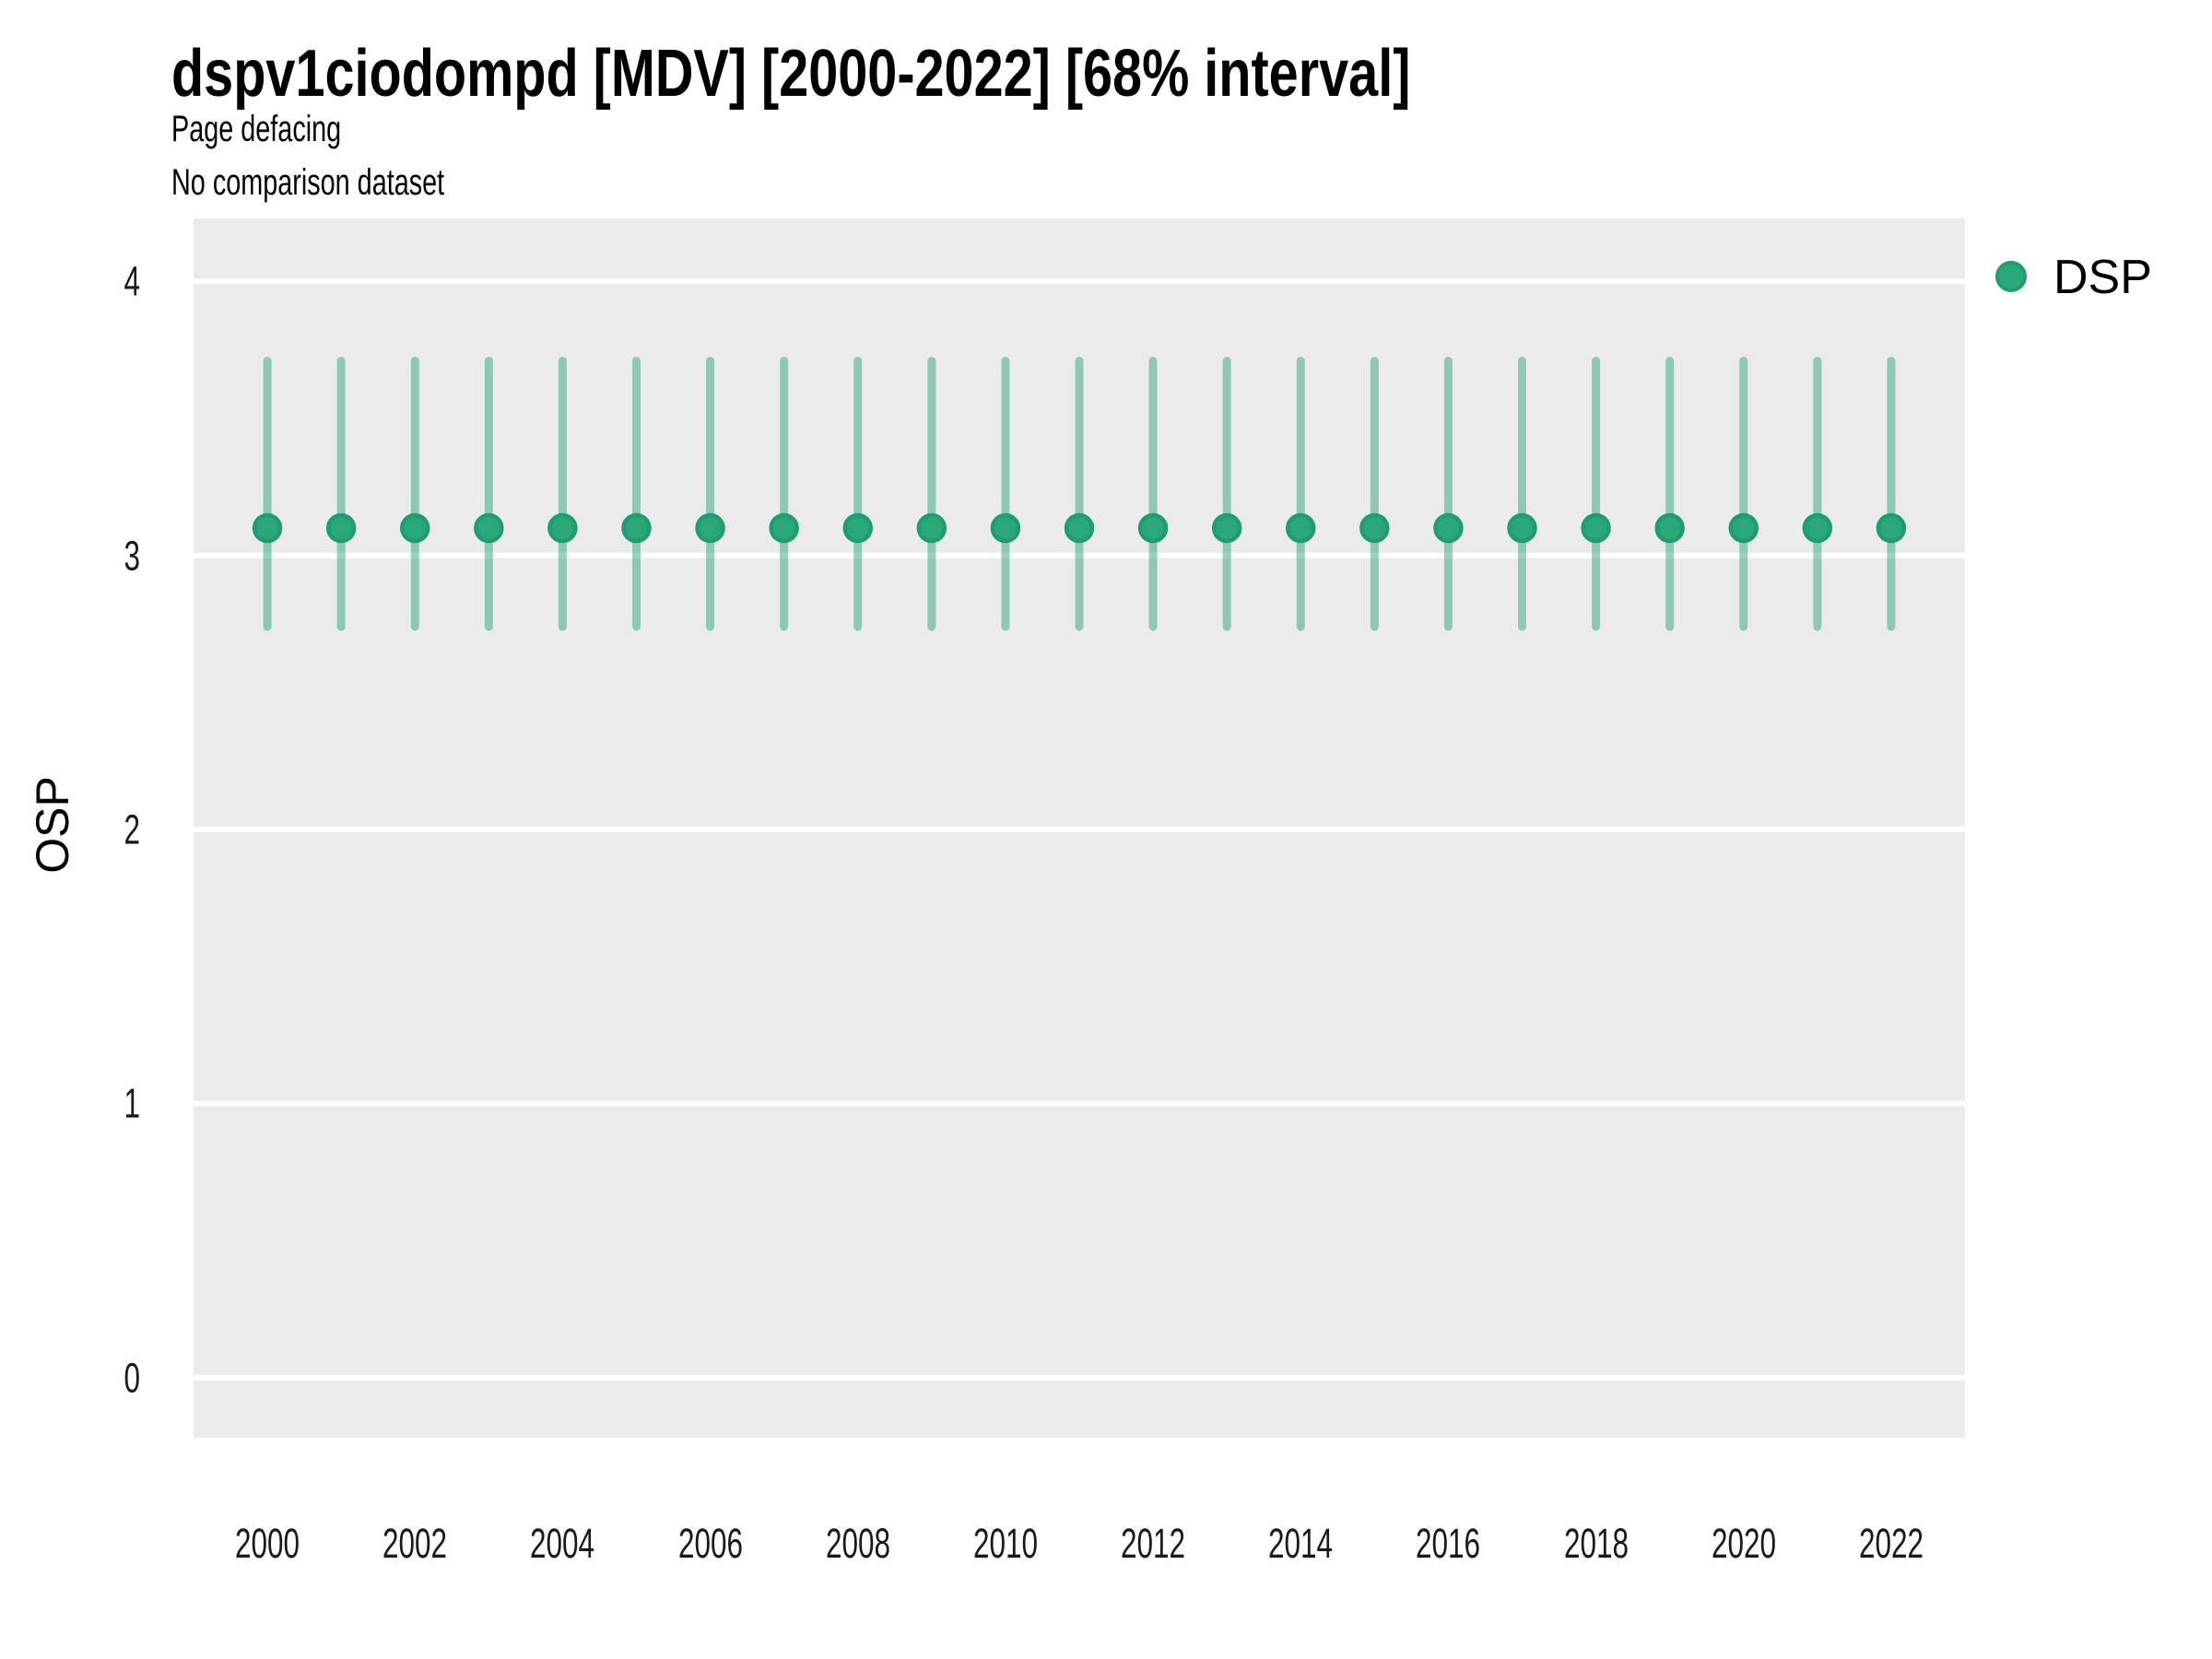  I want to click on data-point-2017, so click(1522, 528).